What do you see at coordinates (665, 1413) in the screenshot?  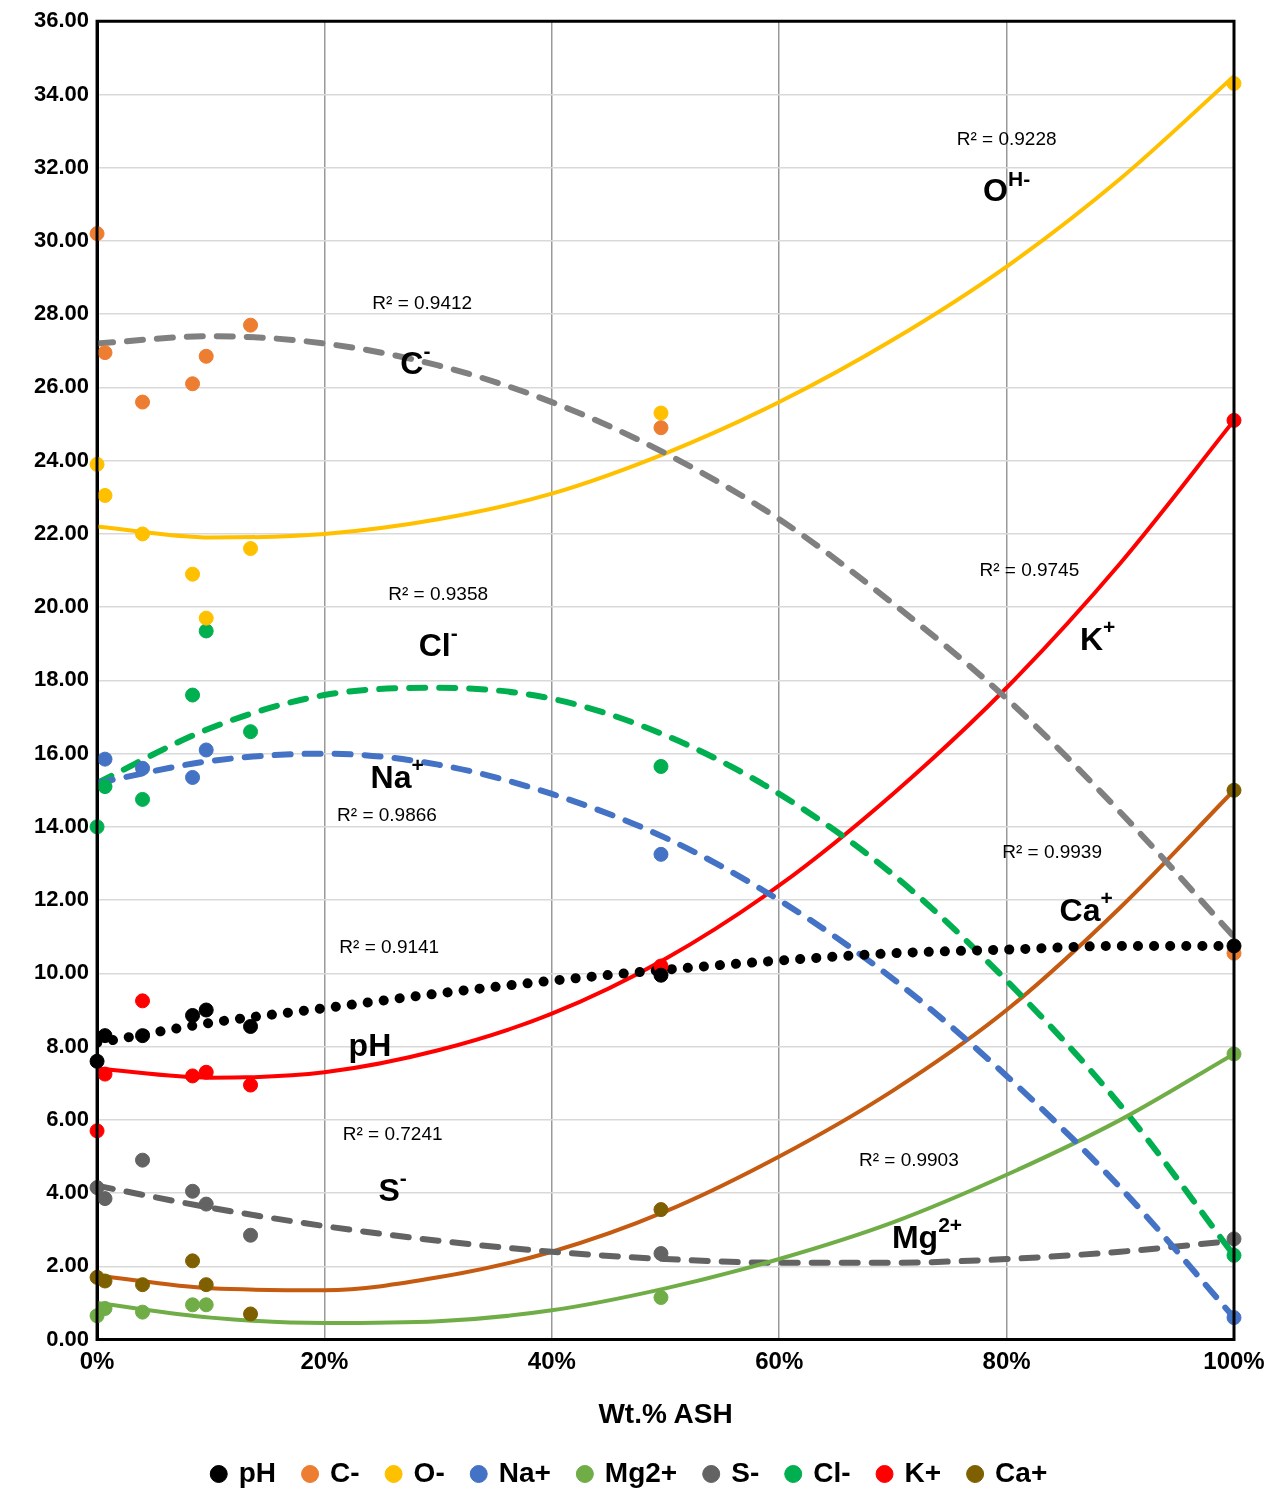 I see `x-axis-title: Wt.% ASH` at bounding box center [665, 1413].